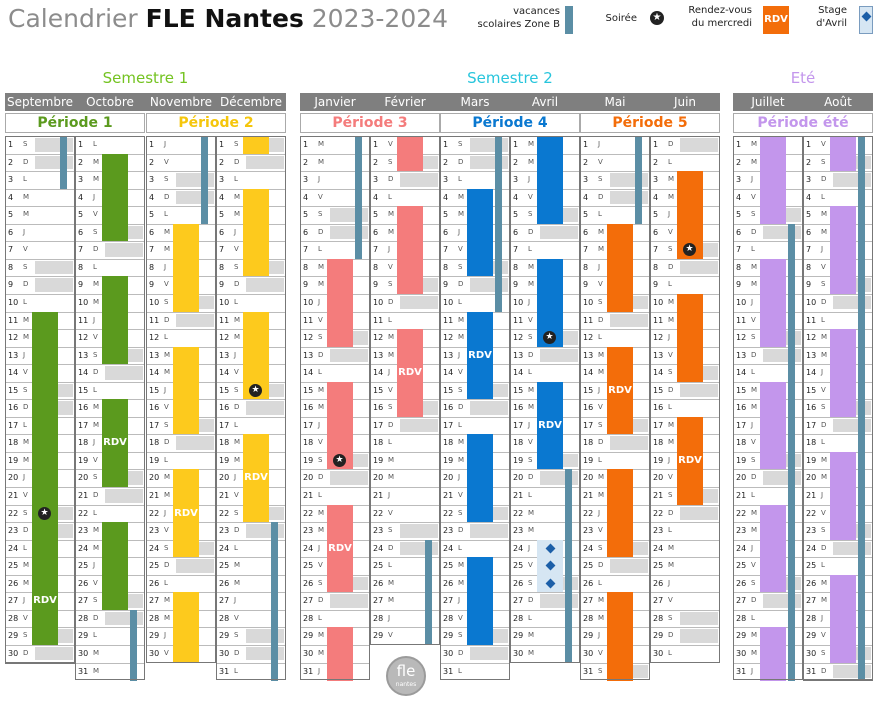 Image resolution: width=891 pixels, height=706 pixels. I want to click on day-number: 11, so click(518, 320).